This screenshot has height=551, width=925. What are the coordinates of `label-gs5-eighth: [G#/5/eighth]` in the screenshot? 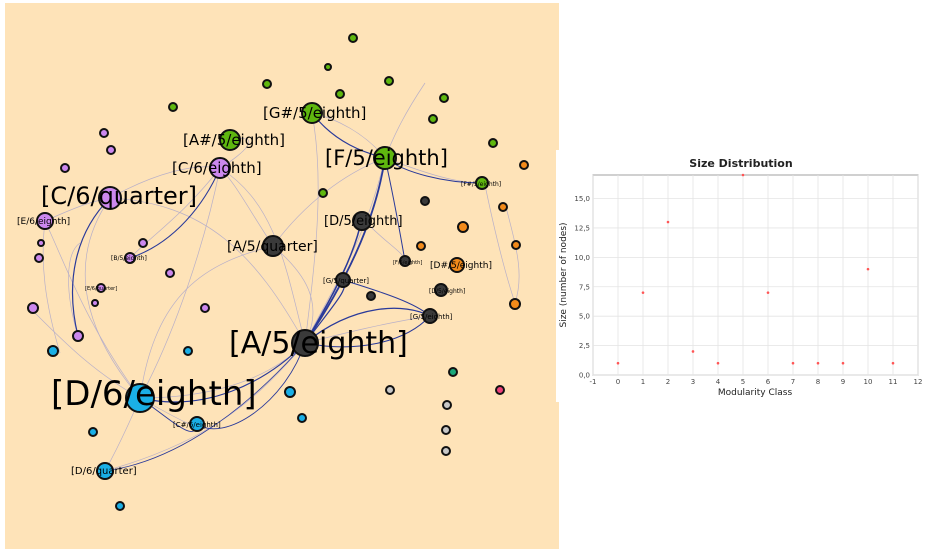 It's located at (314, 113).